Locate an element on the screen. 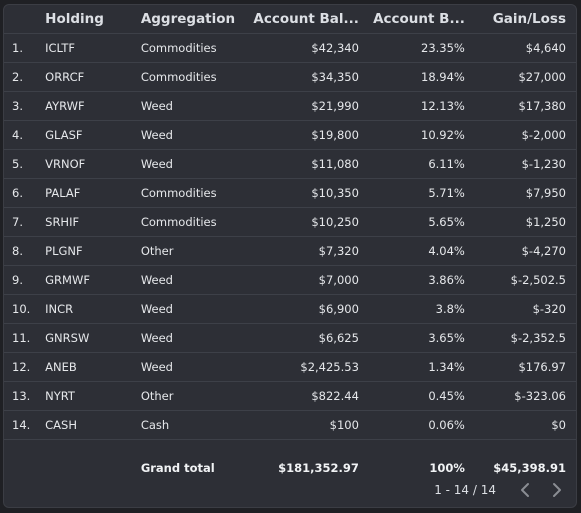 This screenshot has height=513, width=581. cell-account-balance: $6,900 is located at coordinates (338, 308).